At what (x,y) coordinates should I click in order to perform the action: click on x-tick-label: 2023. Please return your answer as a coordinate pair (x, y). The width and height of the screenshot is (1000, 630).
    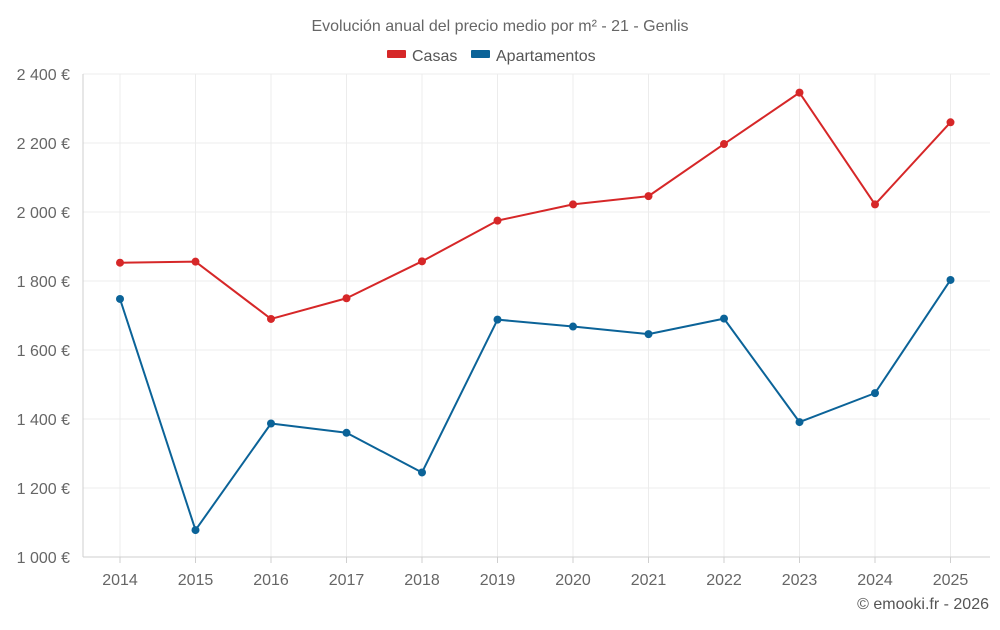
    Looking at the image, I should click on (800, 580).